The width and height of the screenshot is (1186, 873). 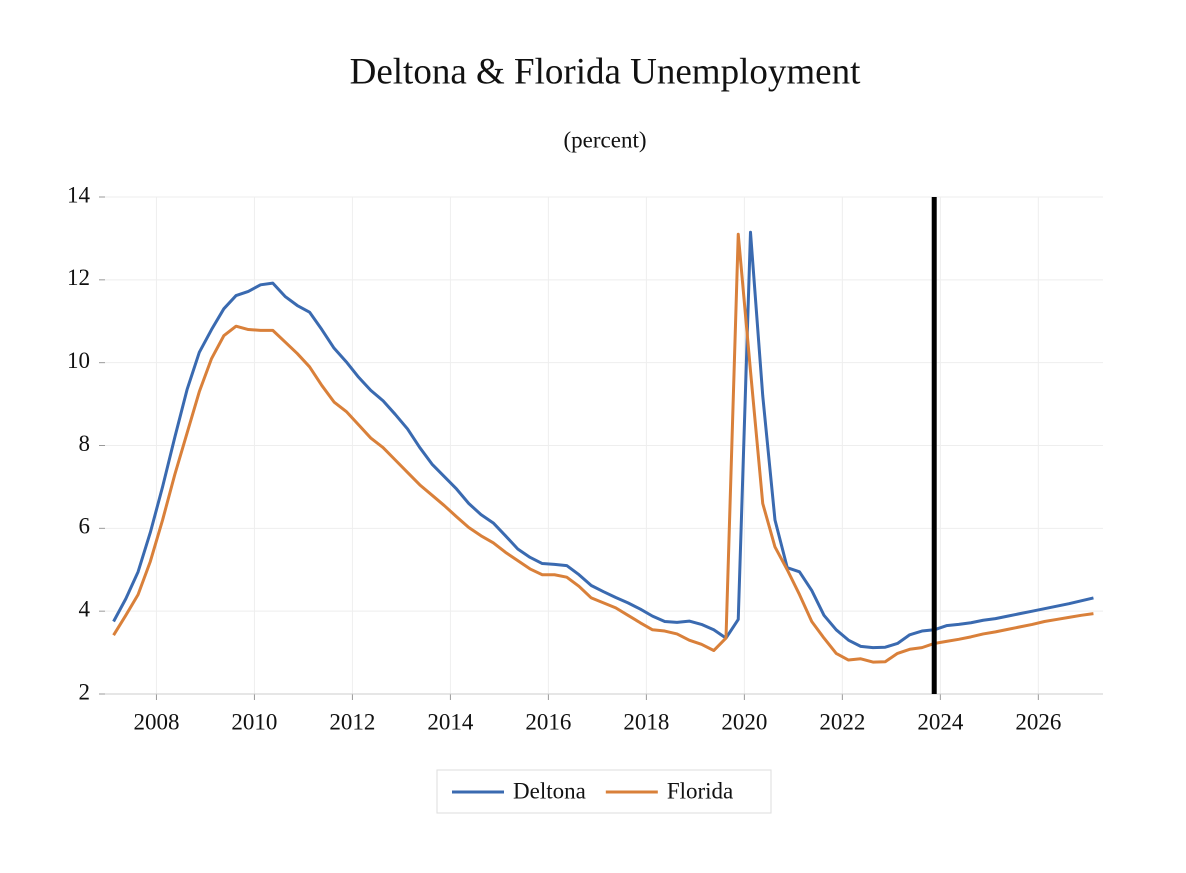 What do you see at coordinates (352, 721) in the screenshot?
I see `x-tick-label: 2012` at bounding box center [352, 721].